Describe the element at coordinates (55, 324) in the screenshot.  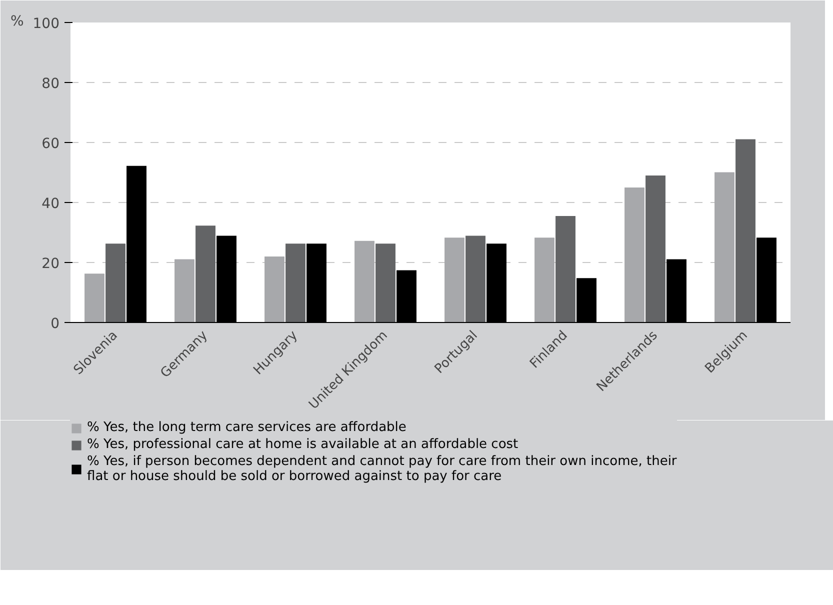
I see `y-tick-label: 0` at that location.